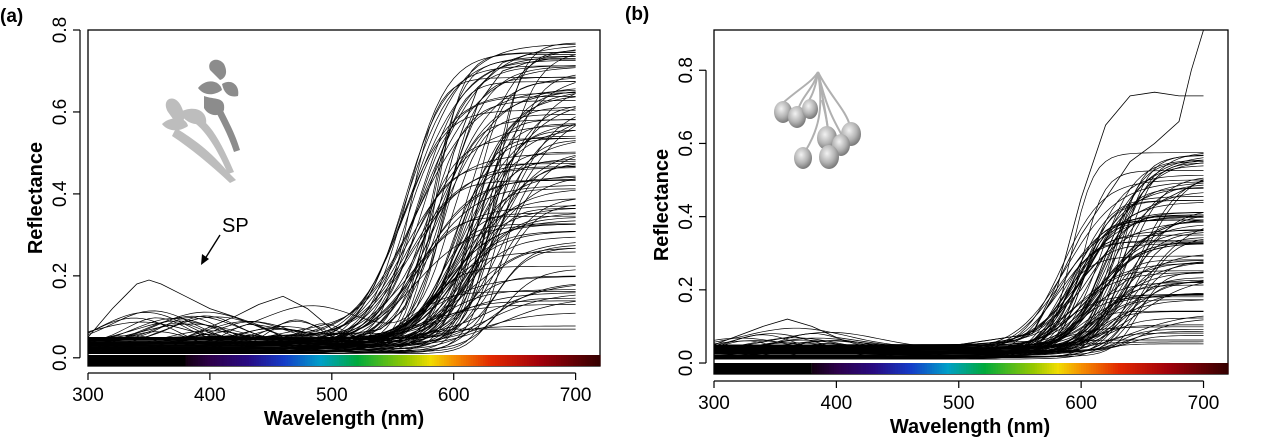  I want to click on y-tick-label: 0.0, so click(686, 363).